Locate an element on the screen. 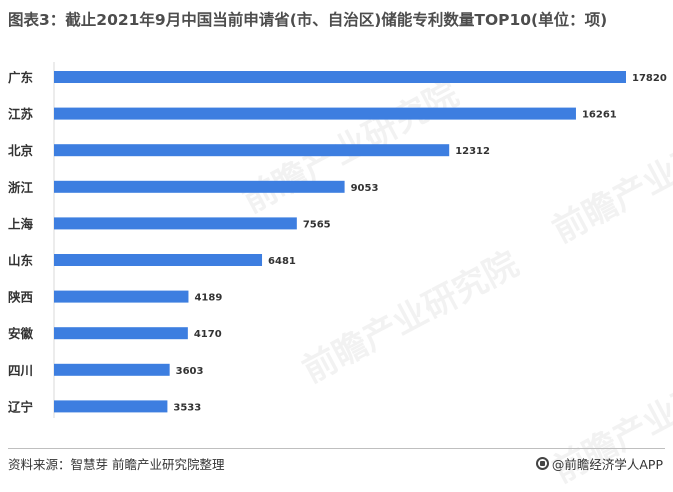 Image resolution: width=673 pixels, height=492 pixels. data-label: 4189 is located at coordinates (208, 298).